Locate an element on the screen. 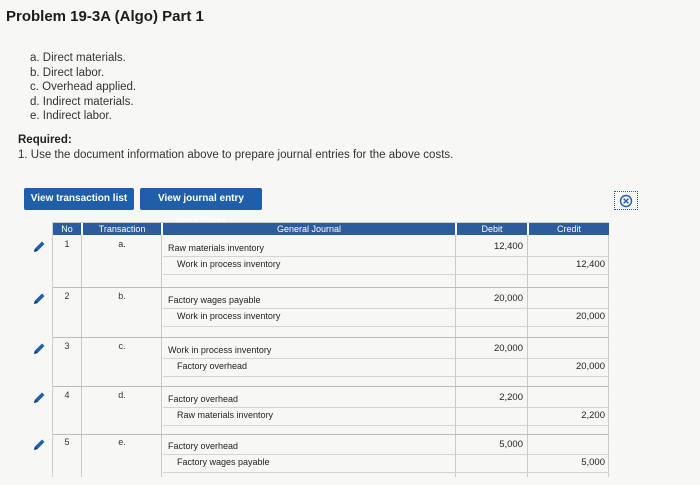 This screenshot has width=700, height=485. column-header-credit: Credit is located at coordinates (569, 229).